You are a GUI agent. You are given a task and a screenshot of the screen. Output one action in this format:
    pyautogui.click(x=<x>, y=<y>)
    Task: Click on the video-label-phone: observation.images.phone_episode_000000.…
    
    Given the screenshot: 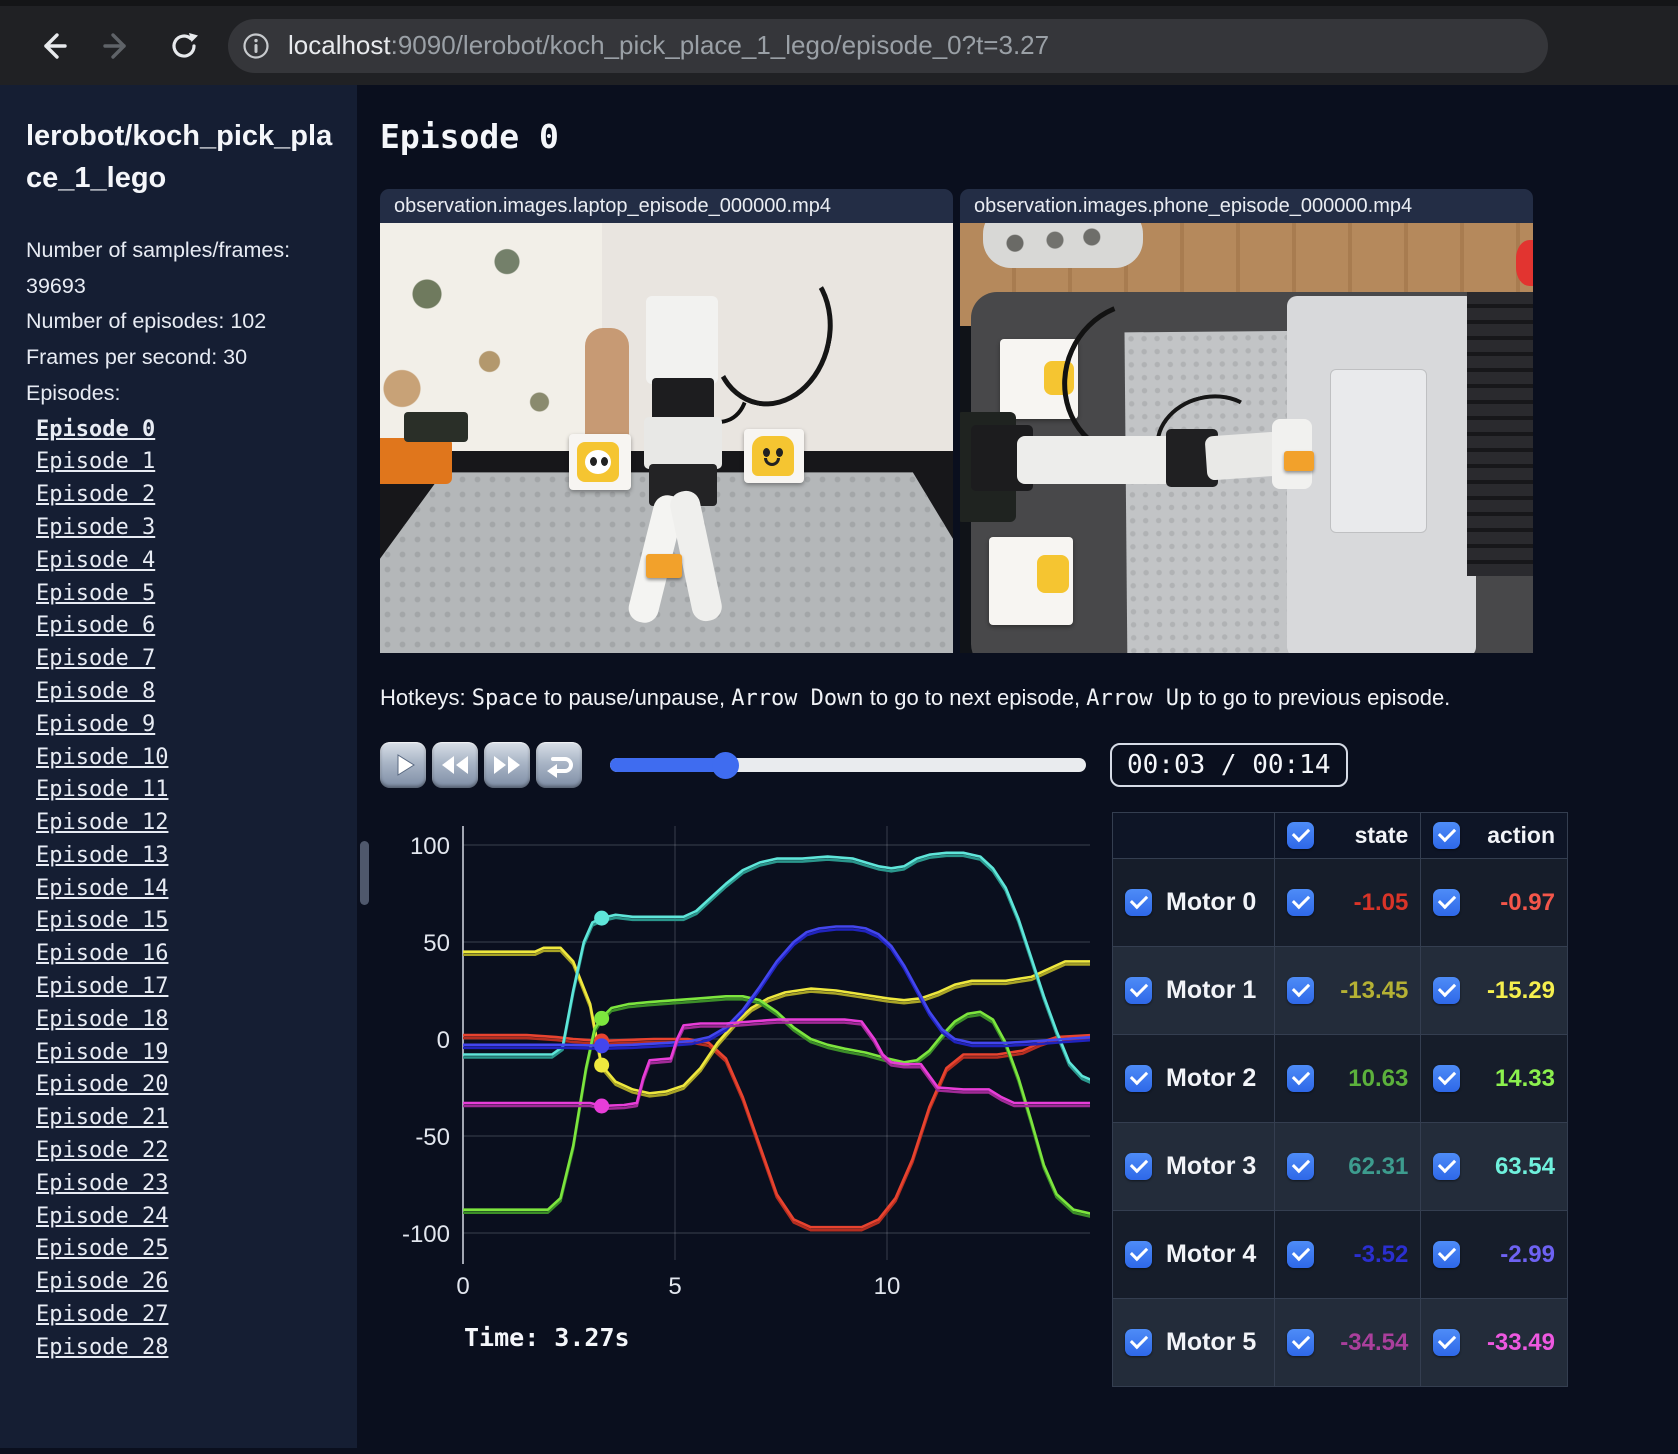 What is the action you would take?
    pyautogui.click(x=1246, y=206)
    